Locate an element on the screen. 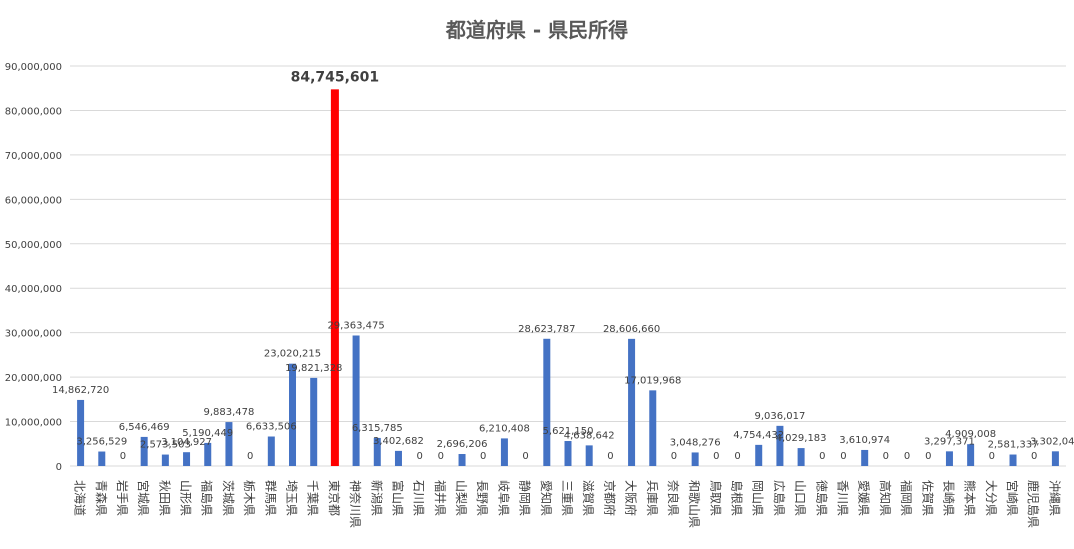  x-category-label: 石川県 is located at coordinates (419, 498).